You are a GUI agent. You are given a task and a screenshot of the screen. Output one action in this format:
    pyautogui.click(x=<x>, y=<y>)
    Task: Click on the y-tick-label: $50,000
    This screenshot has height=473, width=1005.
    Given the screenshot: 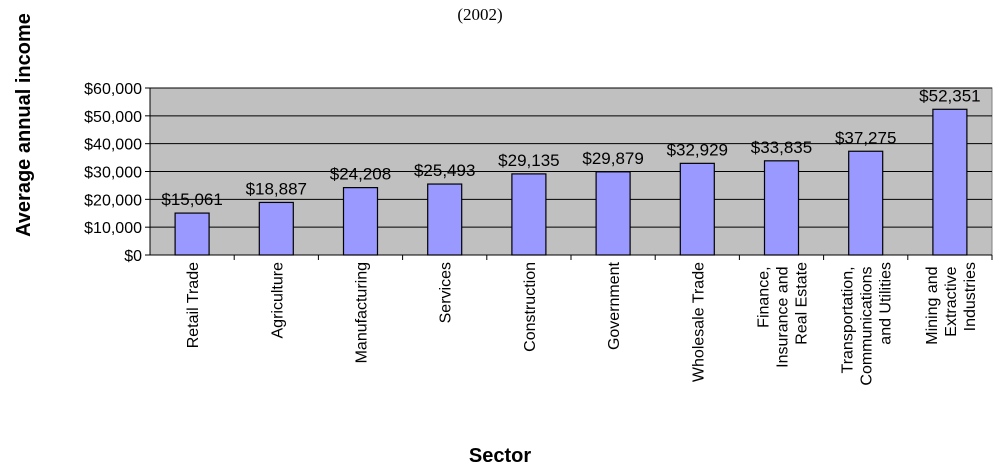 What is the action you would take?
    pyautogui.click(x=113, y=117)
    